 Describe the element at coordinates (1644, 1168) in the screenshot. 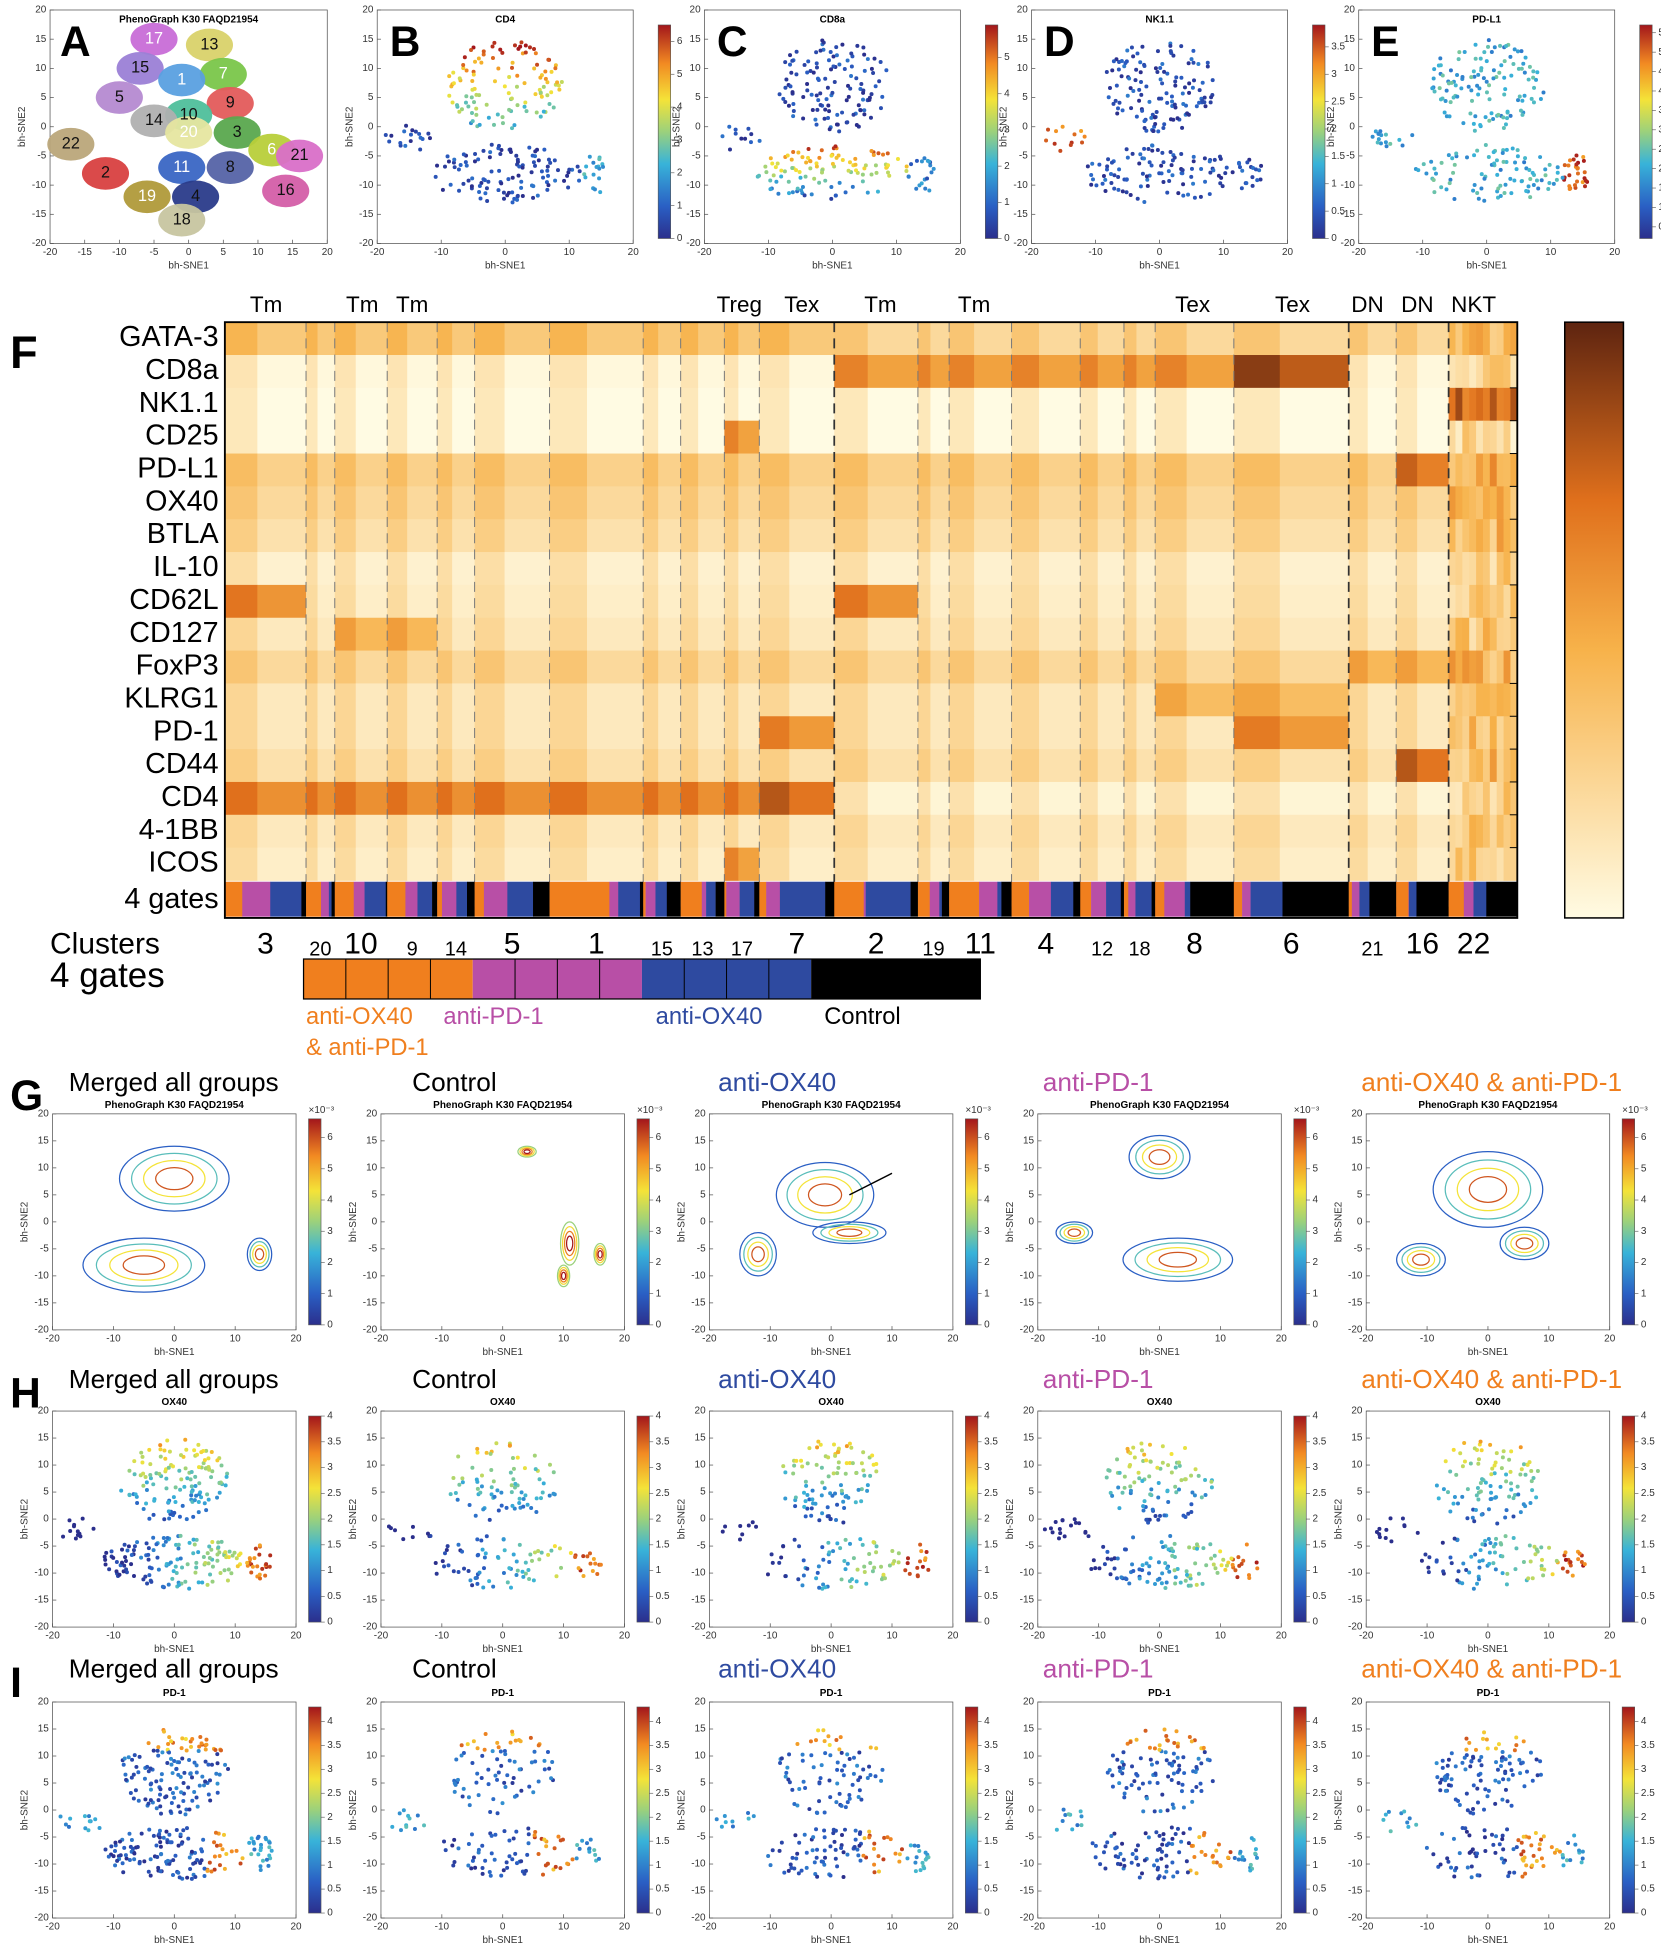

I see `colorbar-tick-label: 5` at that location.